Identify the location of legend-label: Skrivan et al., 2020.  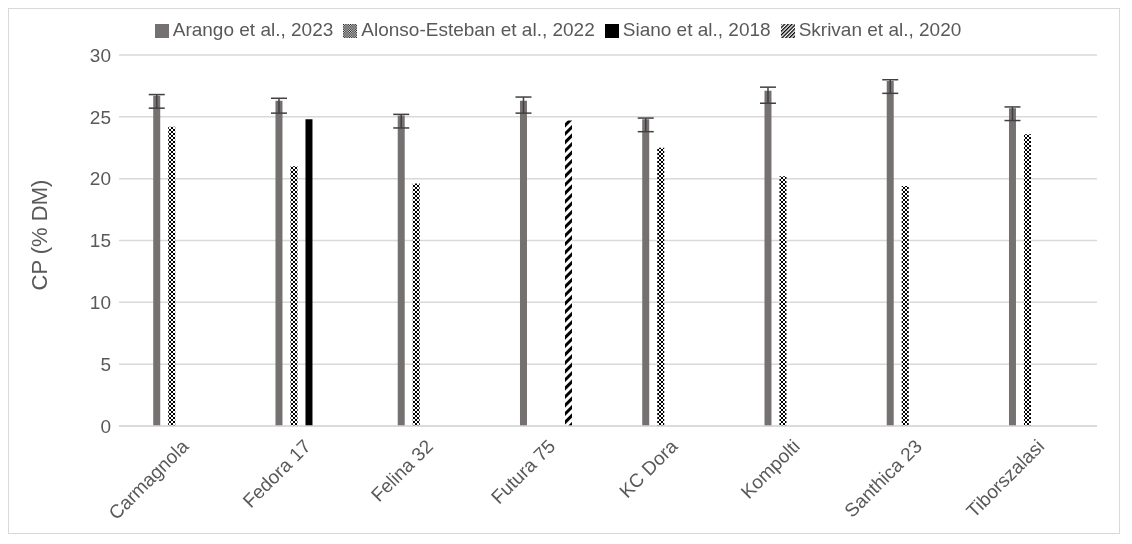
(880, 29).